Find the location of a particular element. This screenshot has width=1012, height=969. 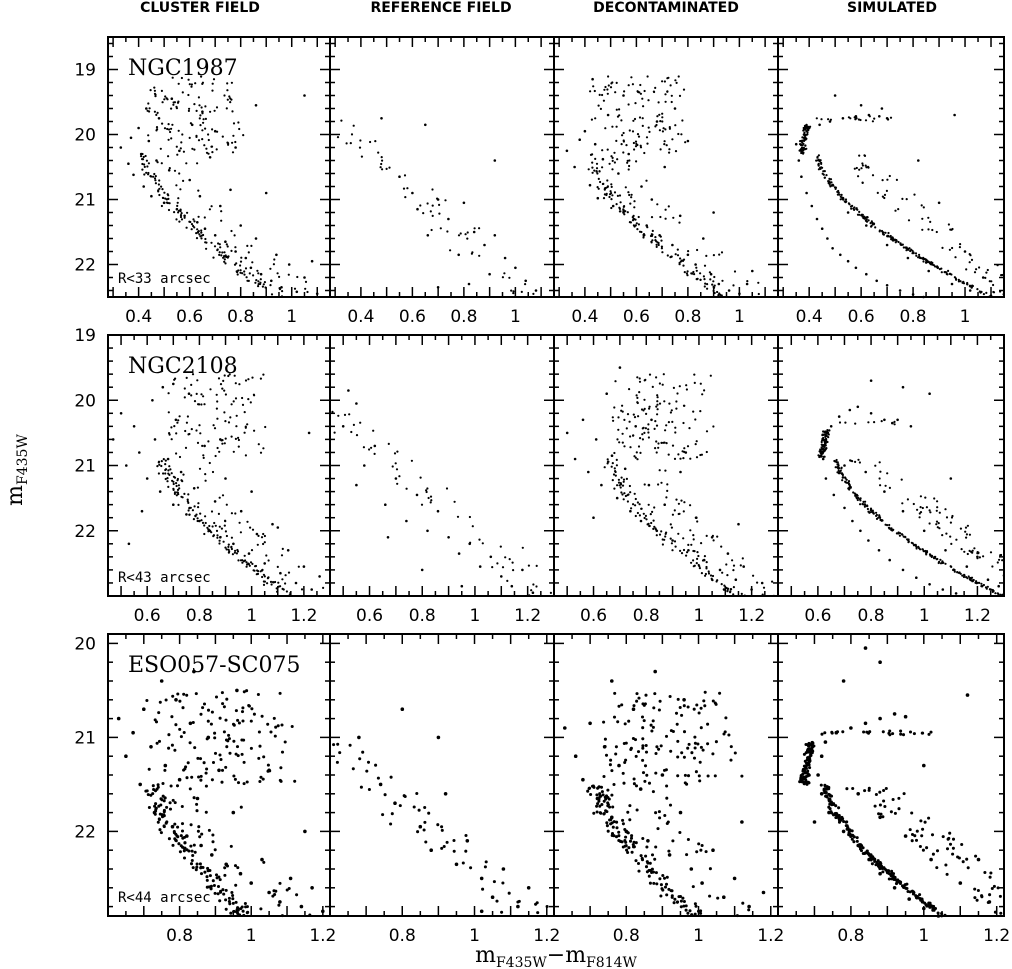

column-title-simulated: SIMULATED is located at coordinates (892, 8).